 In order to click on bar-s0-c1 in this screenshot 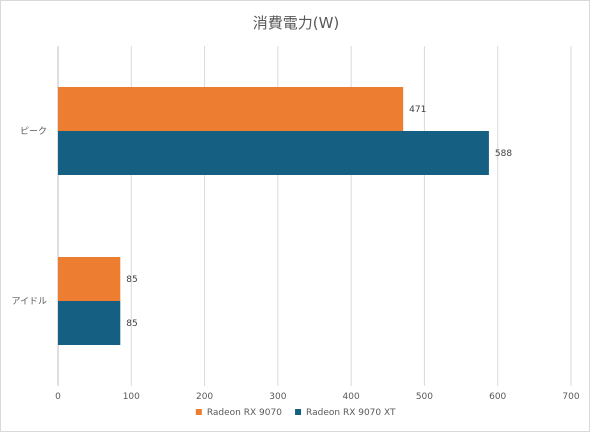, I will do `click(89, 279)`.